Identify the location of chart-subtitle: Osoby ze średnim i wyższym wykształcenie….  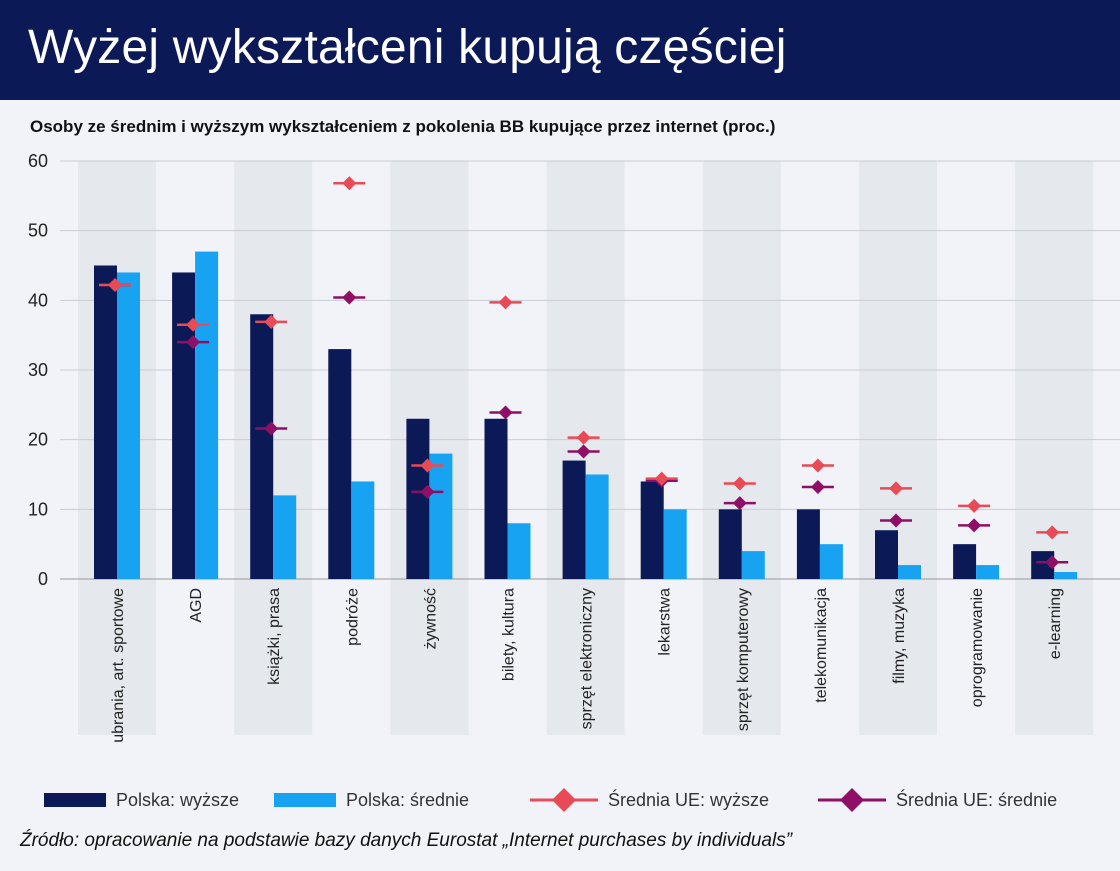
(403, 126).